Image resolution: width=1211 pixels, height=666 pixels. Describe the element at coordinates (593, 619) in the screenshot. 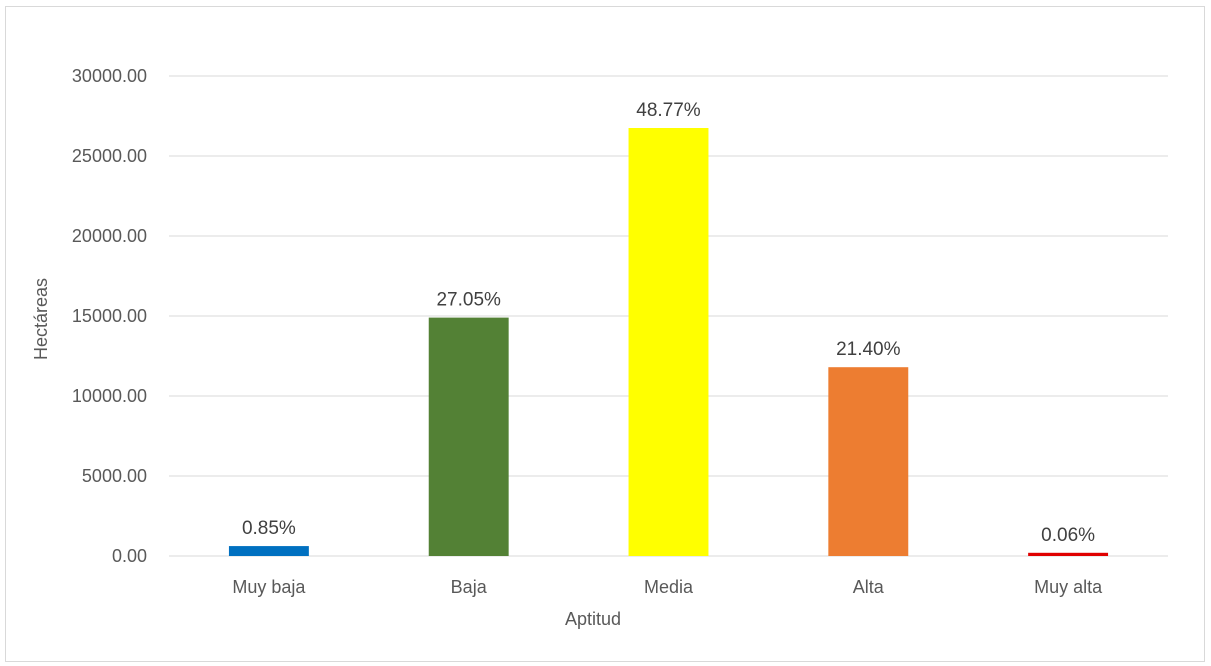

I see `x-axis-title: Aptitud` at that location.